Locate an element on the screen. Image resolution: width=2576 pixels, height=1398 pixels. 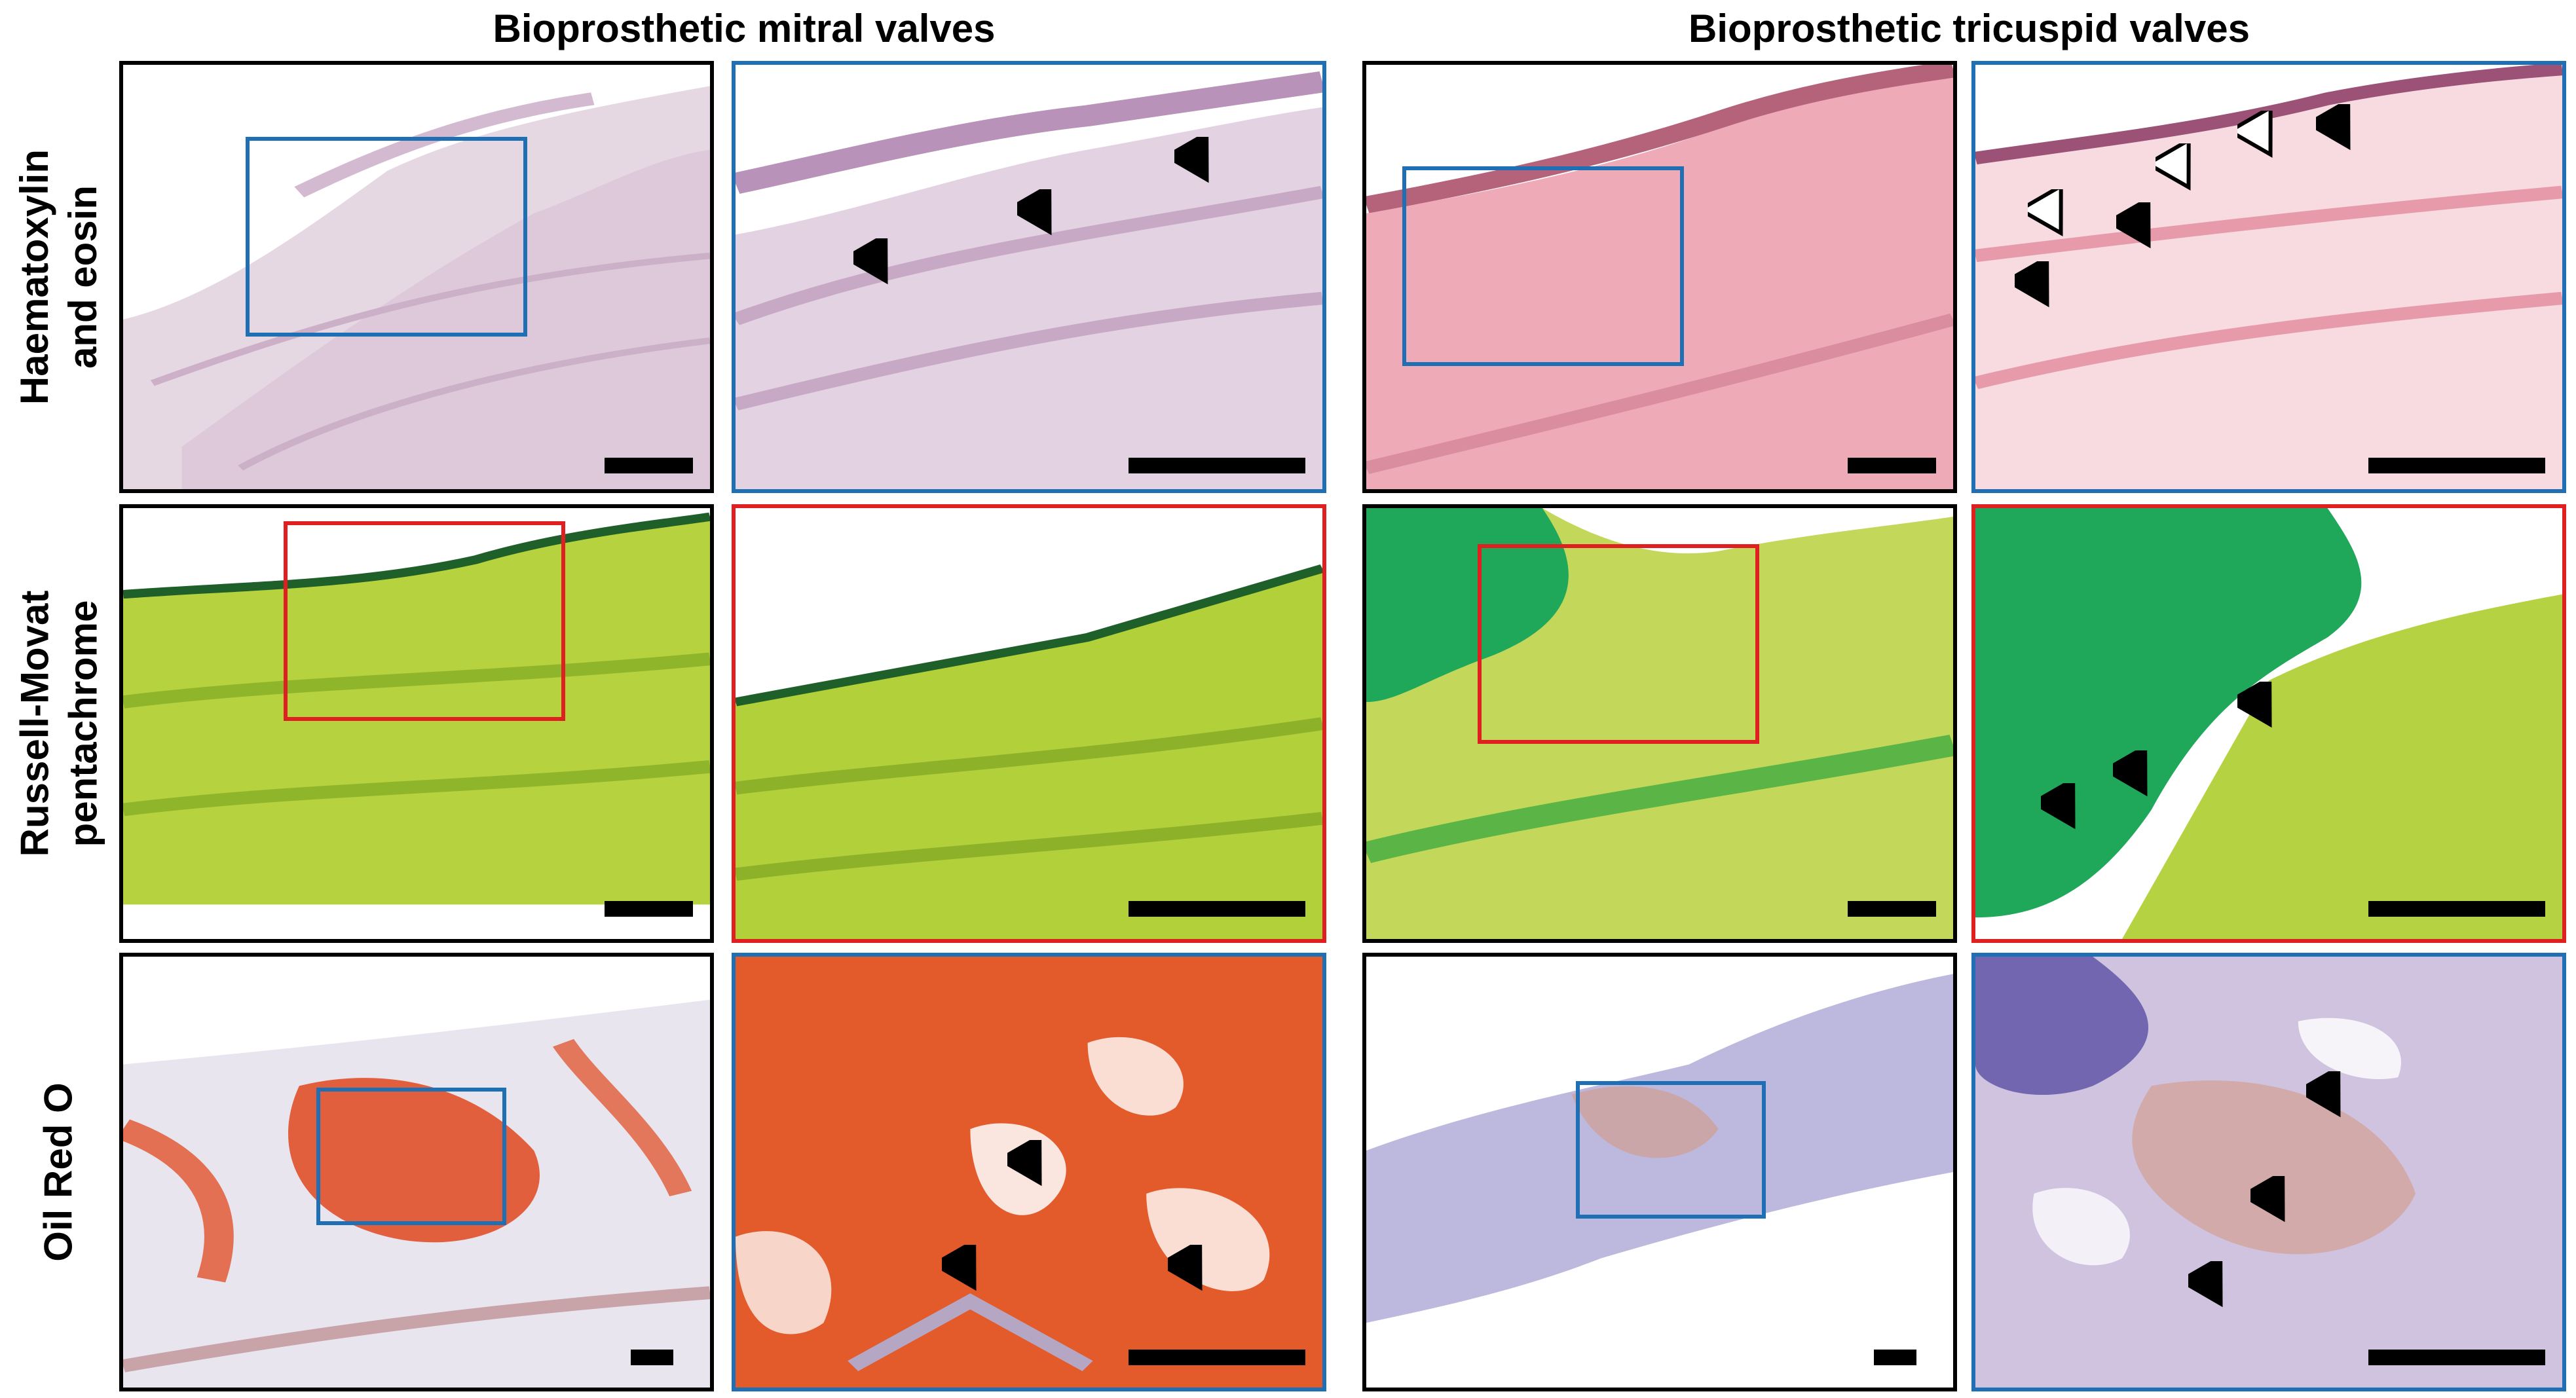
movat-tricuspid-zoom is located at coordinates (2268, 723).